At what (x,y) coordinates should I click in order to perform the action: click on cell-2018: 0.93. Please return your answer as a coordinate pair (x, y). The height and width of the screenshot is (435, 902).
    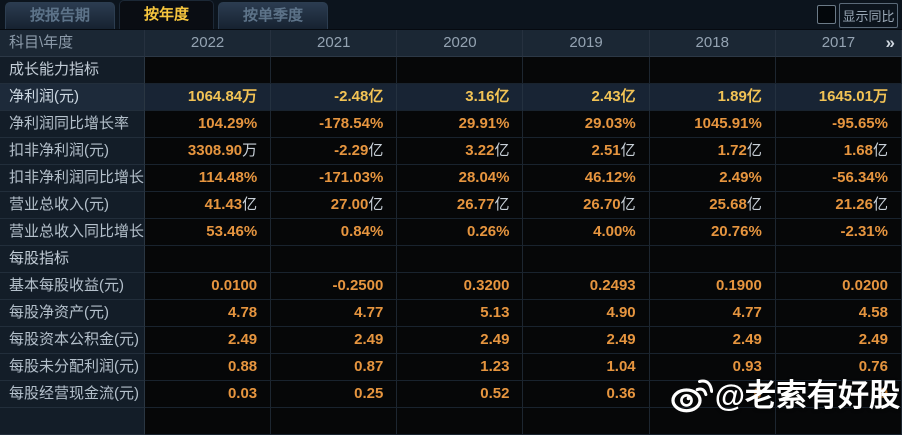
    Looking at the image, I should click on (712, 367).